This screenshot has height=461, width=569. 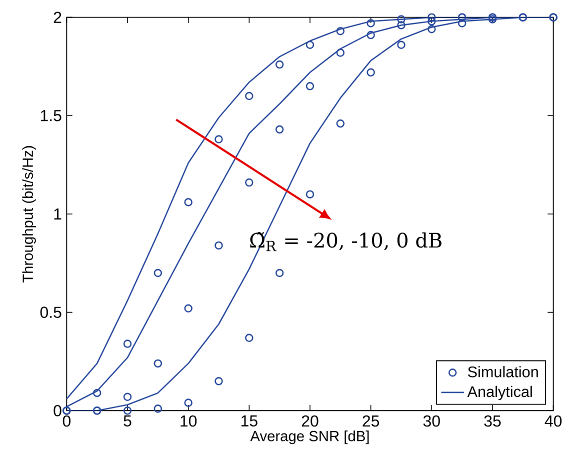 I want to click on x-tick-label: 0, so click(x=66, y=421).